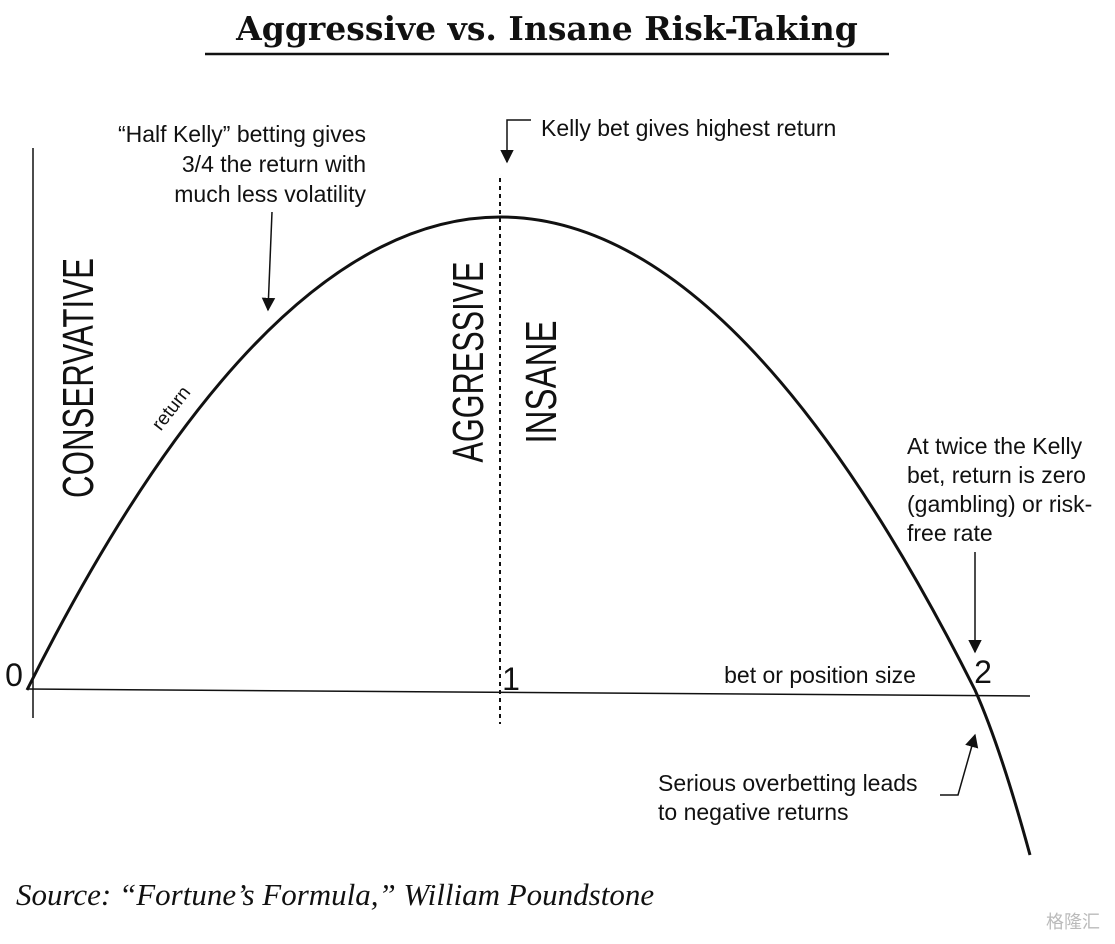  What do you see at coordinates (996, 475) in the screenshot?
I see `annotation: bet, return is zero` at bounding box center [996, 475].